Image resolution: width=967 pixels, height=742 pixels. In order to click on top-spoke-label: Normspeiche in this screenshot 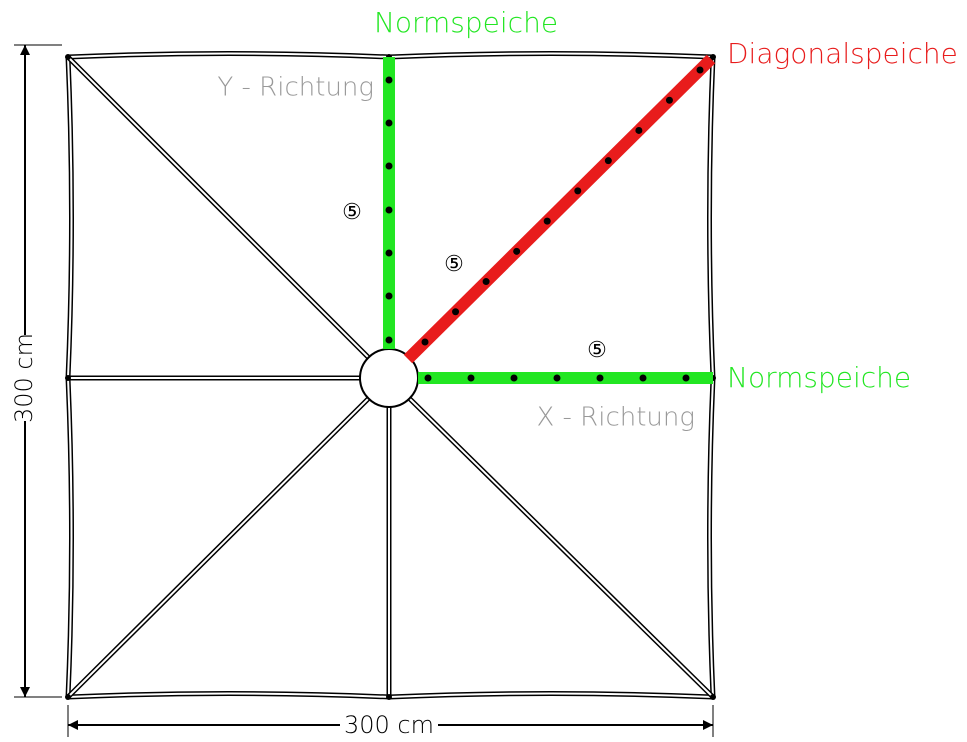, I will do `click(466, 22)`.